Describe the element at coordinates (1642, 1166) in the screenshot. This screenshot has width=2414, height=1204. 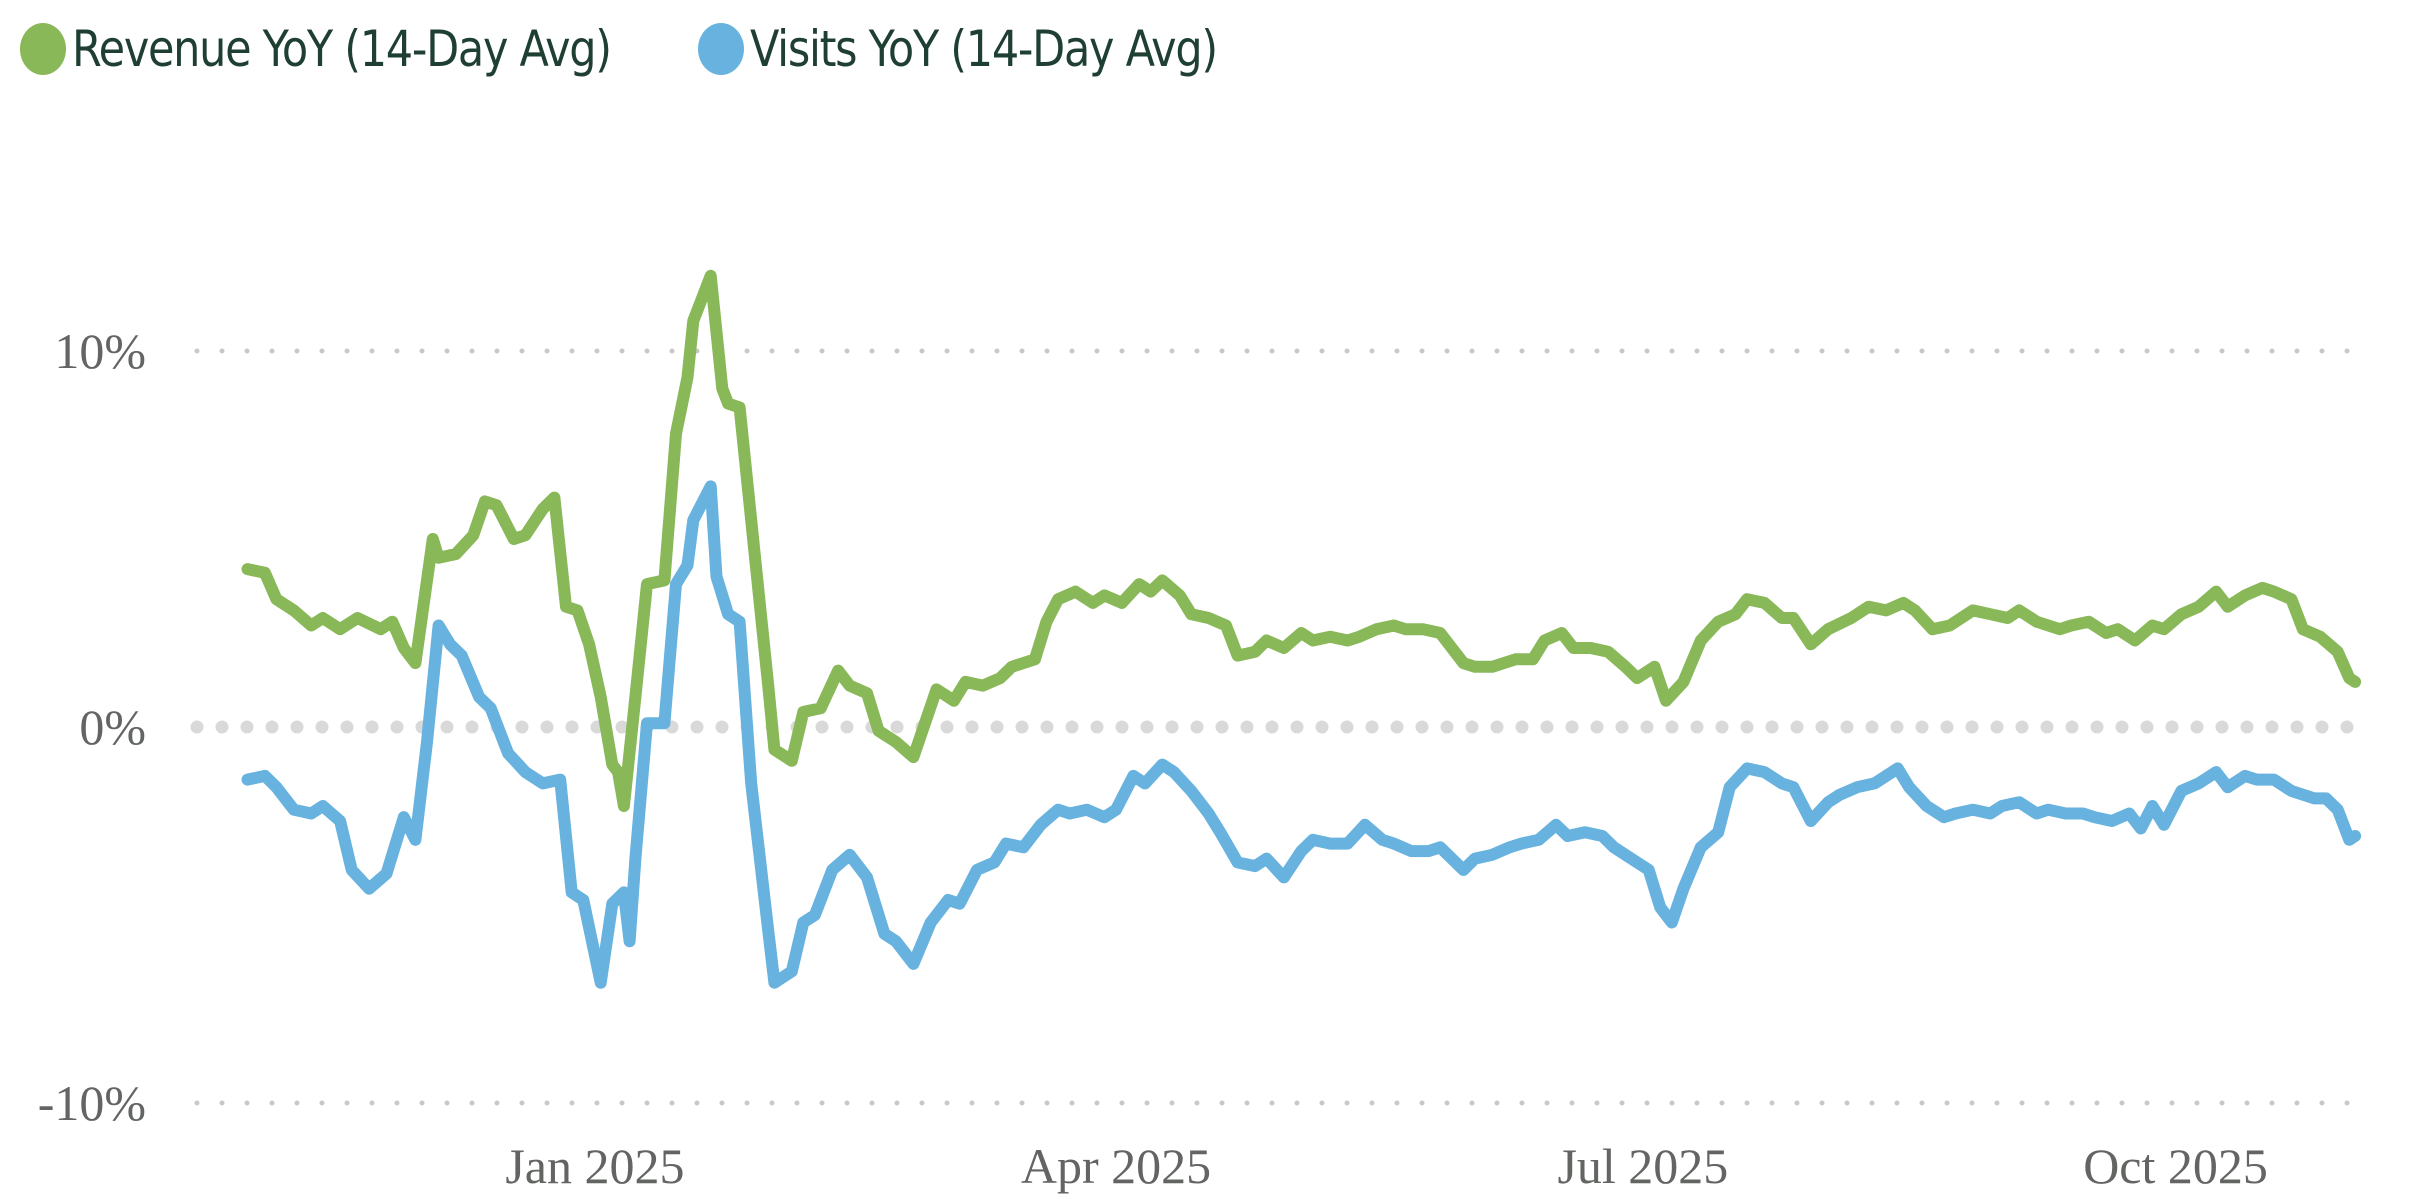
I see `x-tick-label: Jul 2025` at that location.